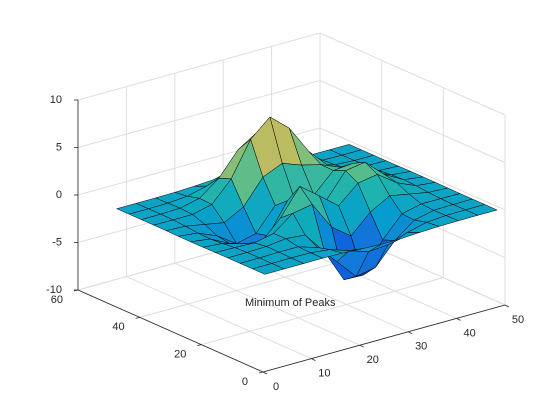 The height and width of the screenshot is (420, 560). I want to click on x-tick-label: 30, so click(421, 347).